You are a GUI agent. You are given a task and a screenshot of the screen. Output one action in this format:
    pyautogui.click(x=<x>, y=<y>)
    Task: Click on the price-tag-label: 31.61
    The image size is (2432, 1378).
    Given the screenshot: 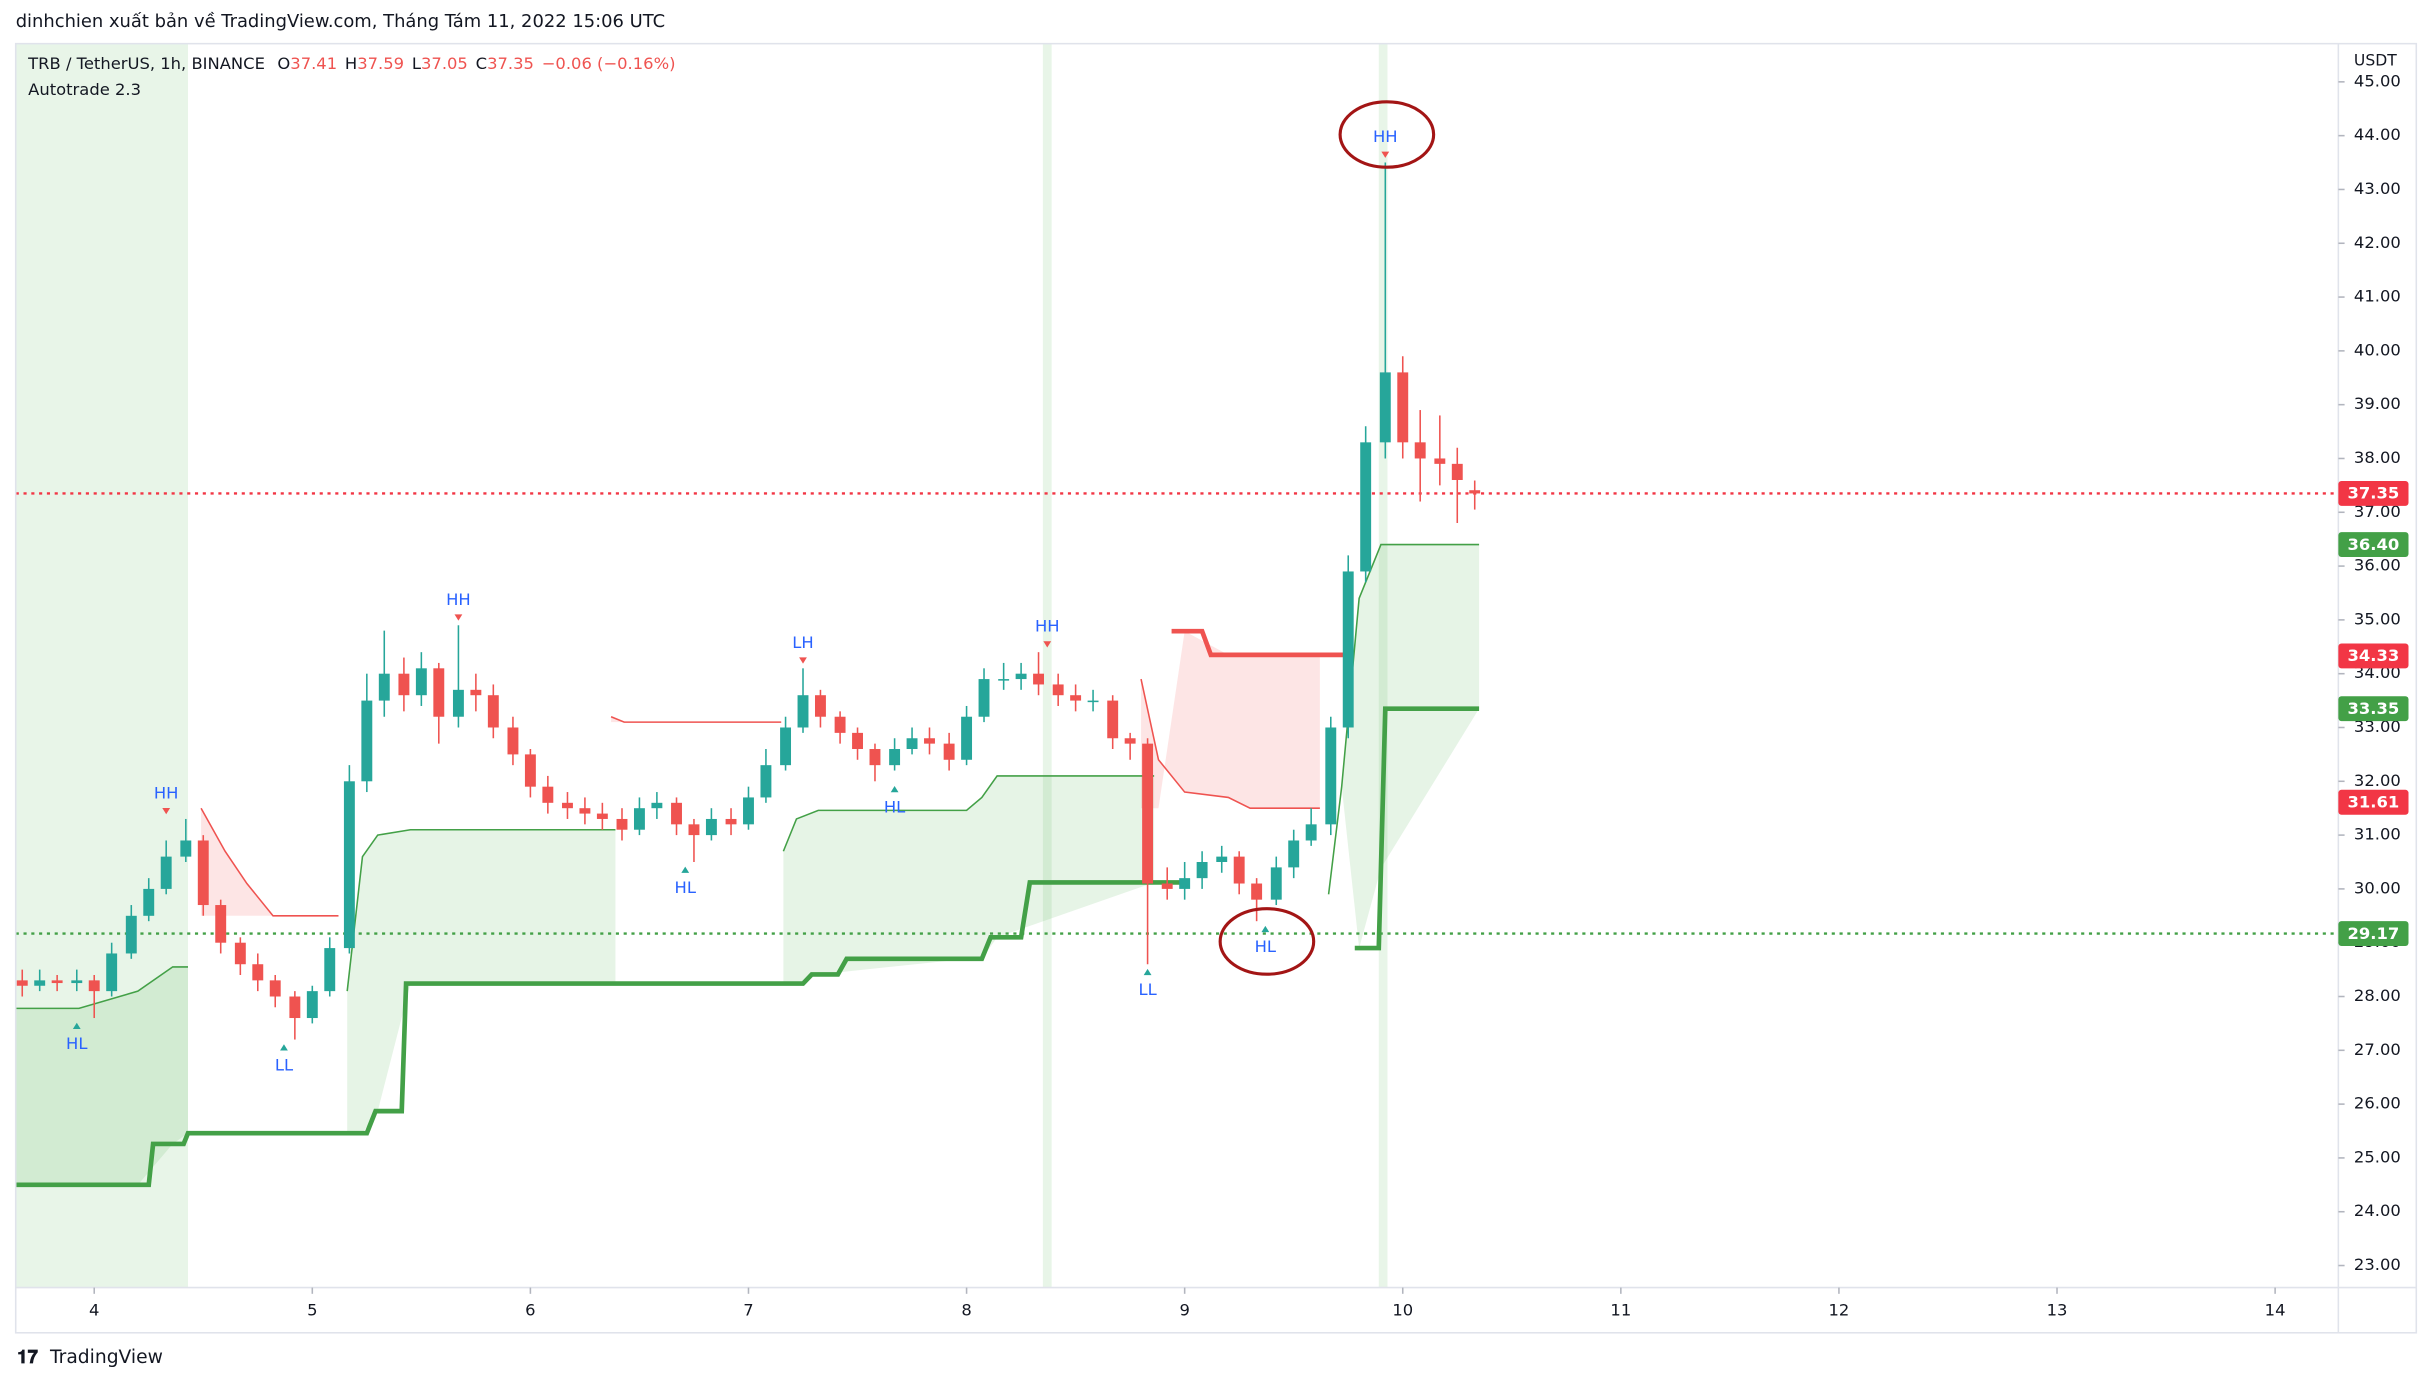 What is the action you would take?
    pyautogui.click(x=2374, y=802)
    